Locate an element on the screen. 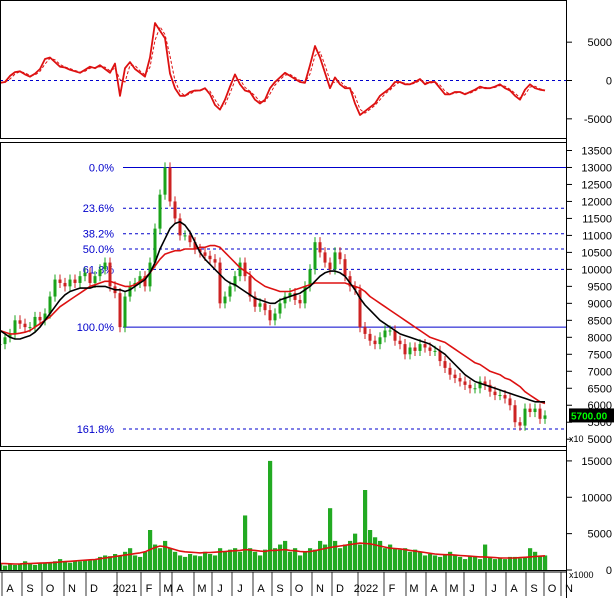  x-tick-label: J is located at coordinates (494, 589).